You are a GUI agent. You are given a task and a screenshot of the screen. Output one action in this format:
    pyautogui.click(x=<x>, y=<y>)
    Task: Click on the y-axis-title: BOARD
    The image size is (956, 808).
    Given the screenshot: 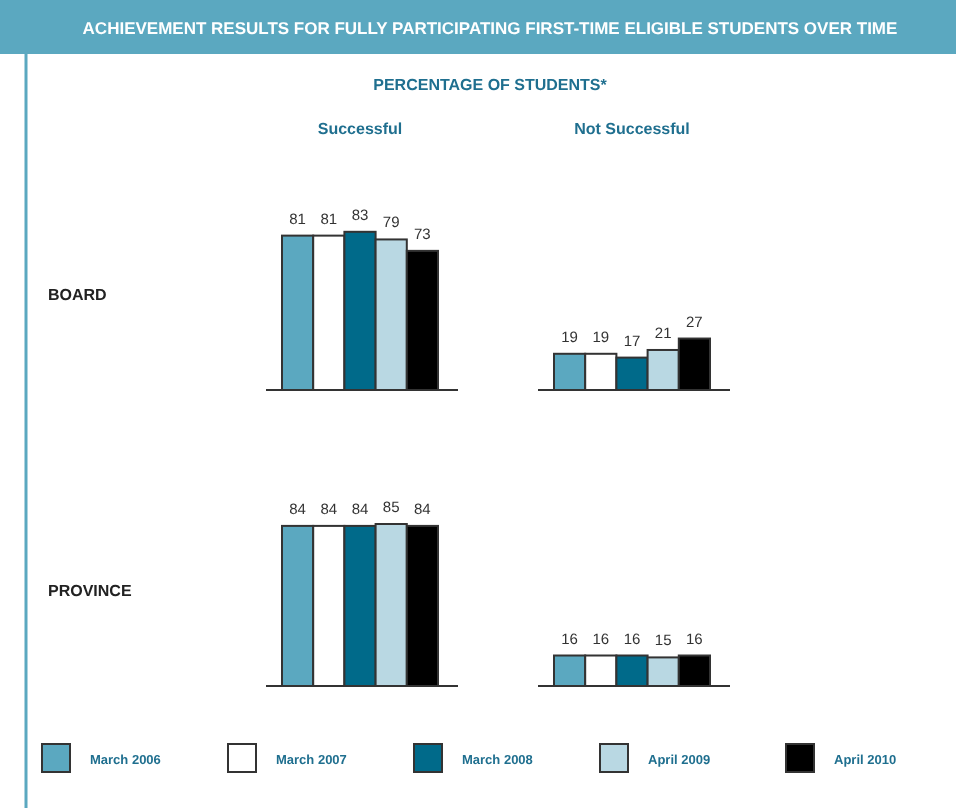 What is the action you would take?
    pyautogui.click(x=78, y=295)
    